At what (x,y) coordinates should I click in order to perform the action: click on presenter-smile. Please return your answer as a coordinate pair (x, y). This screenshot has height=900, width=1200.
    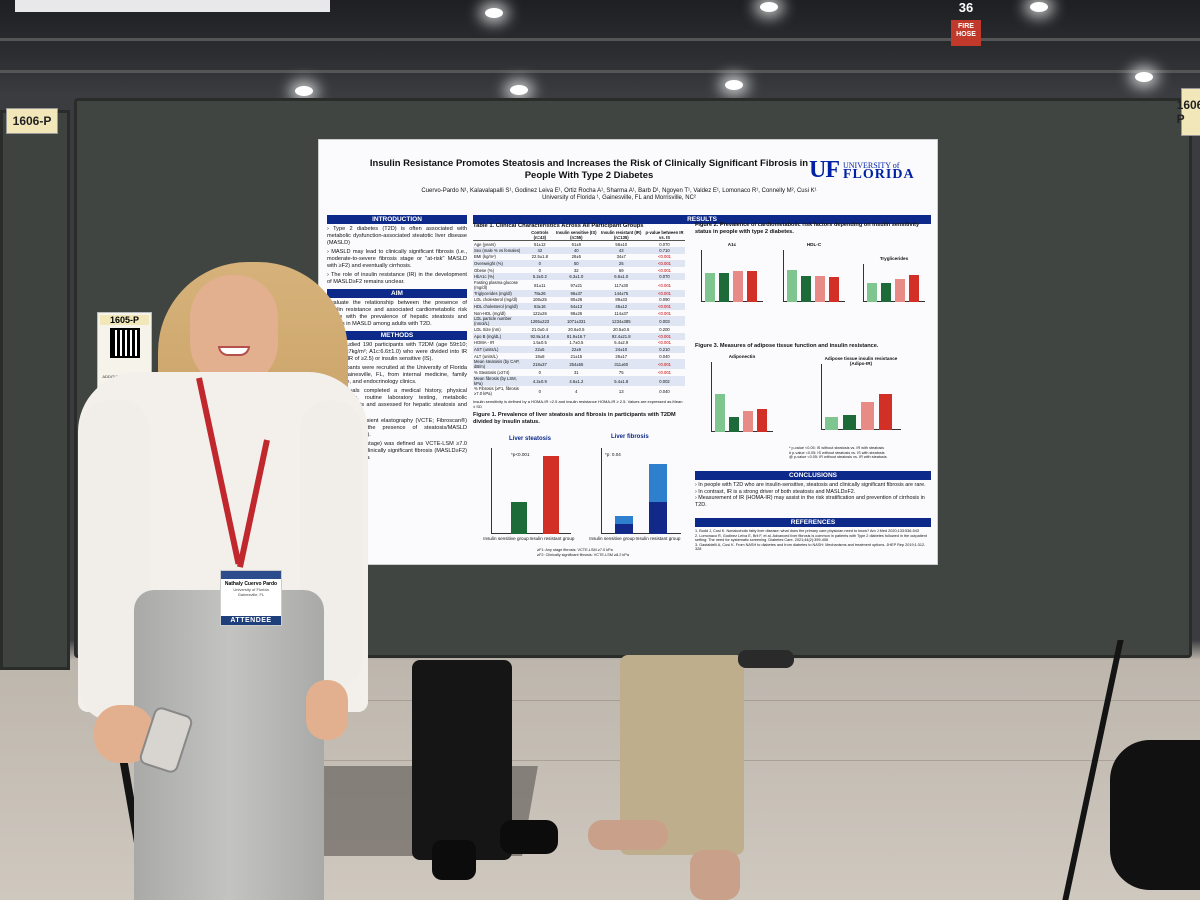
    Looking at the image, I should click on (234, 351).